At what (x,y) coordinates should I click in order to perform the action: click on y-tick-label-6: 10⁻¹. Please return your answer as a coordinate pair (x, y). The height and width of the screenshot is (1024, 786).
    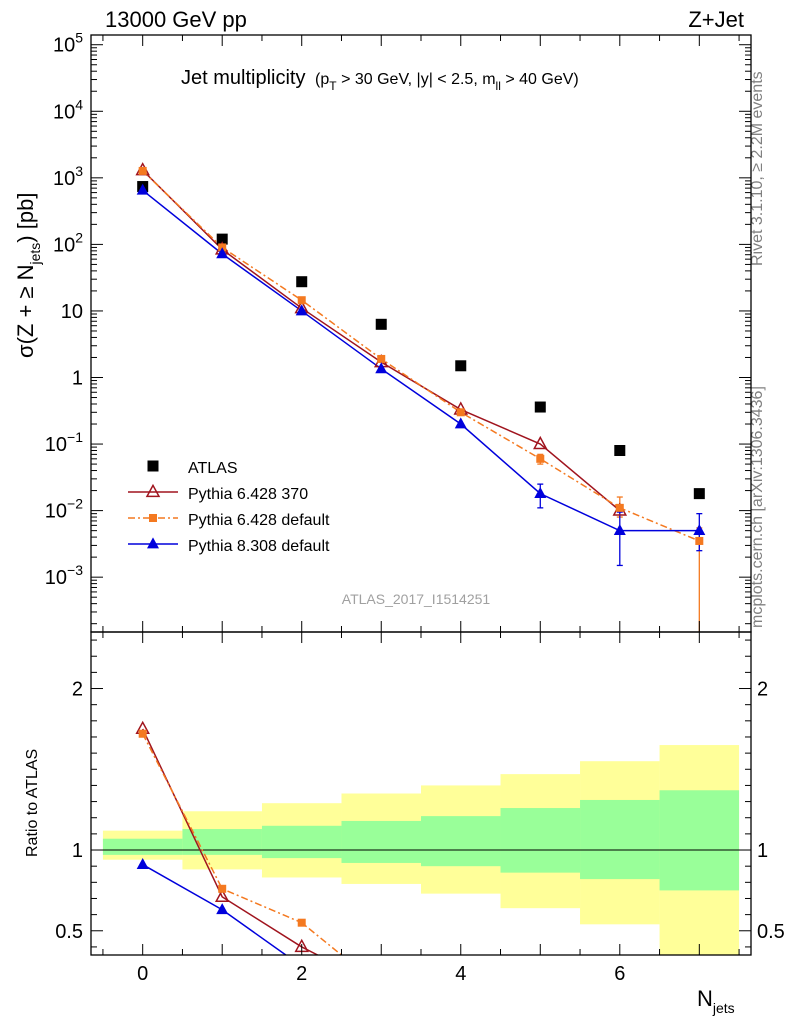
    Looking at the image, I should click on (64, 442).